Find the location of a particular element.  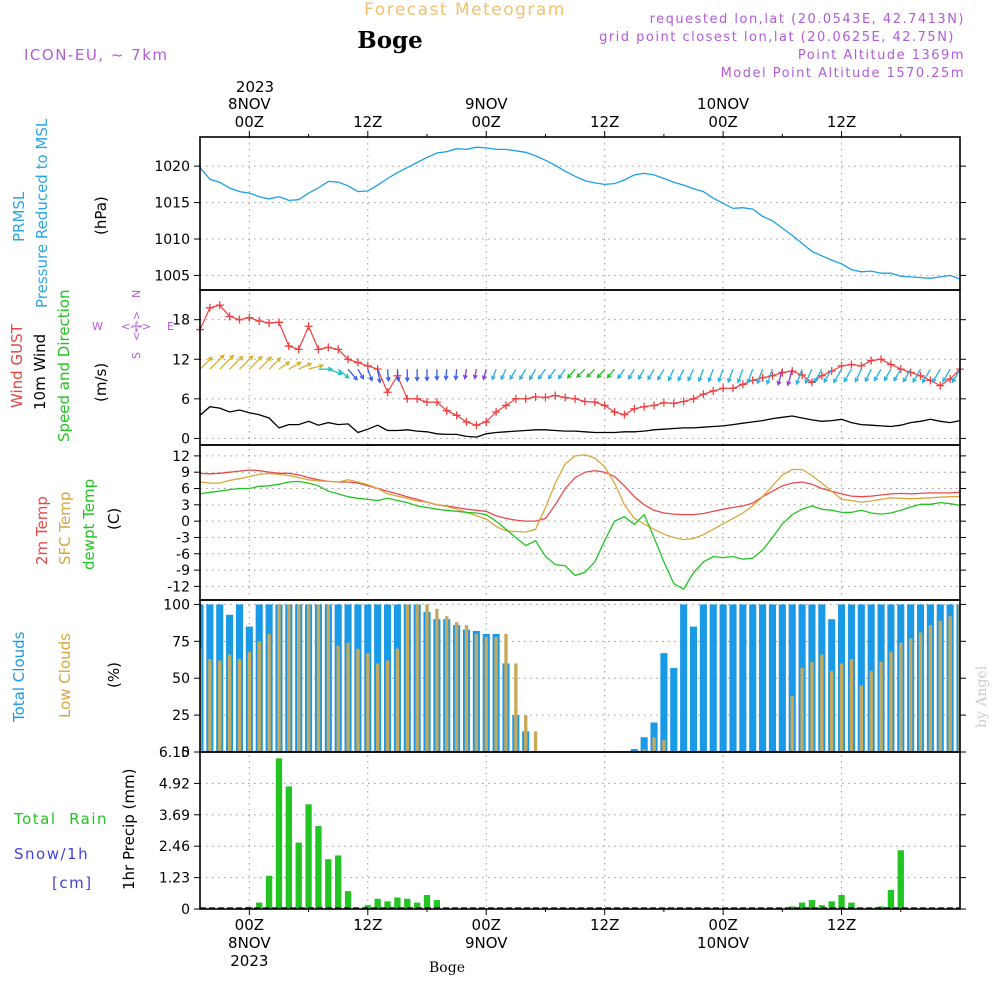

temp-ytick-label: -6 is located at coordinates (183, 555).